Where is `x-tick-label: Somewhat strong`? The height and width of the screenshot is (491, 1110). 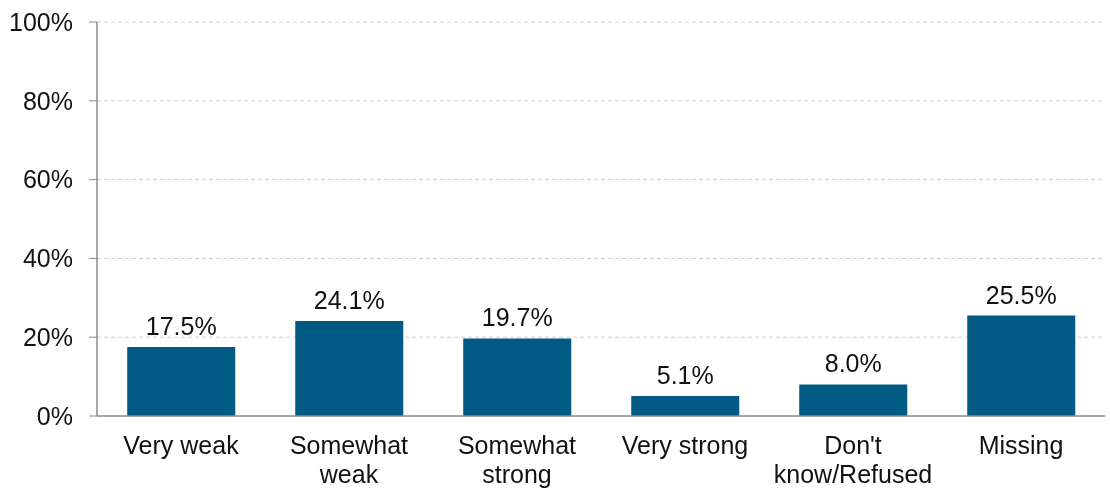
x-tick-label: Somewhat strong is located at coordinates (517, 459).